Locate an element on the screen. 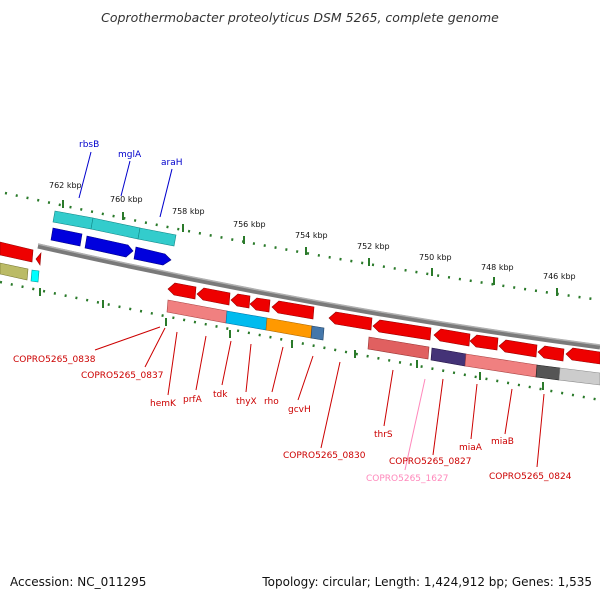 The height and width of the screenshot is (600, 600). scale-label: 752 kbp is located at coordinates (373, 246).